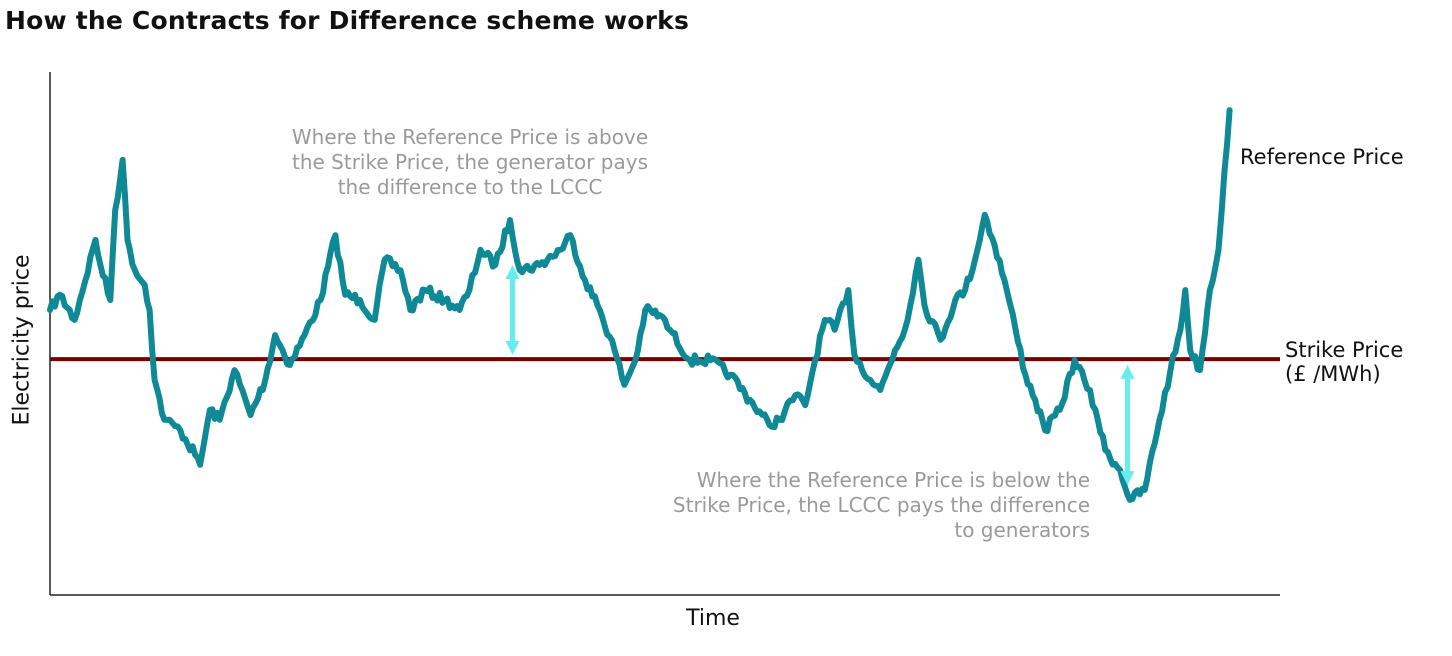  What do you see at coordinates (1322, 157) in the screenshot?
I see `reference-price-label: Reference Price` at bounding box center [1322, 157].